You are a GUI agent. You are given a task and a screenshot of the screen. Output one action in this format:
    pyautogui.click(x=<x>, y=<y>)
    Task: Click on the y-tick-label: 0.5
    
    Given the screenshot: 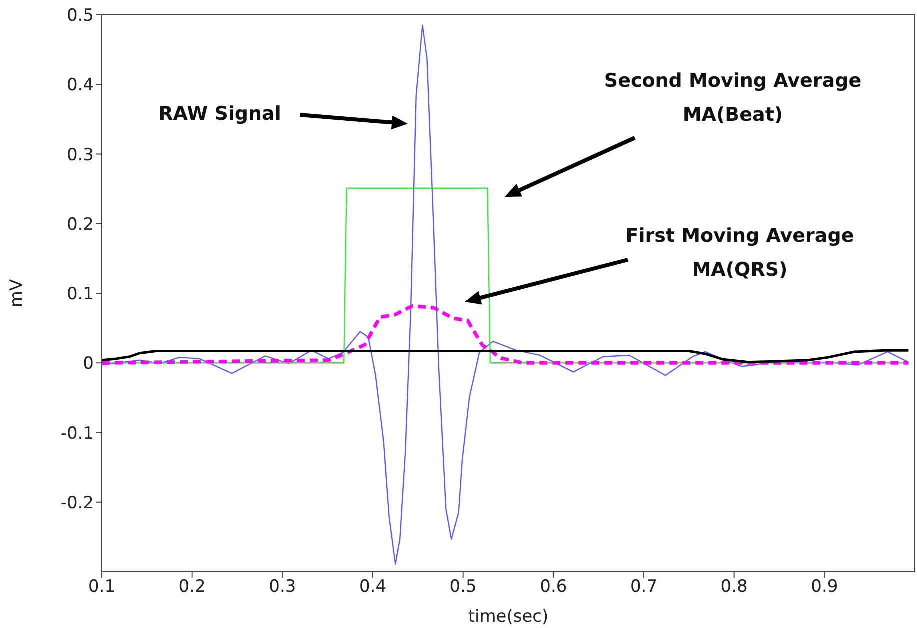 What is the action you would take?
    pyautogui.click(x=80, y=16)
    